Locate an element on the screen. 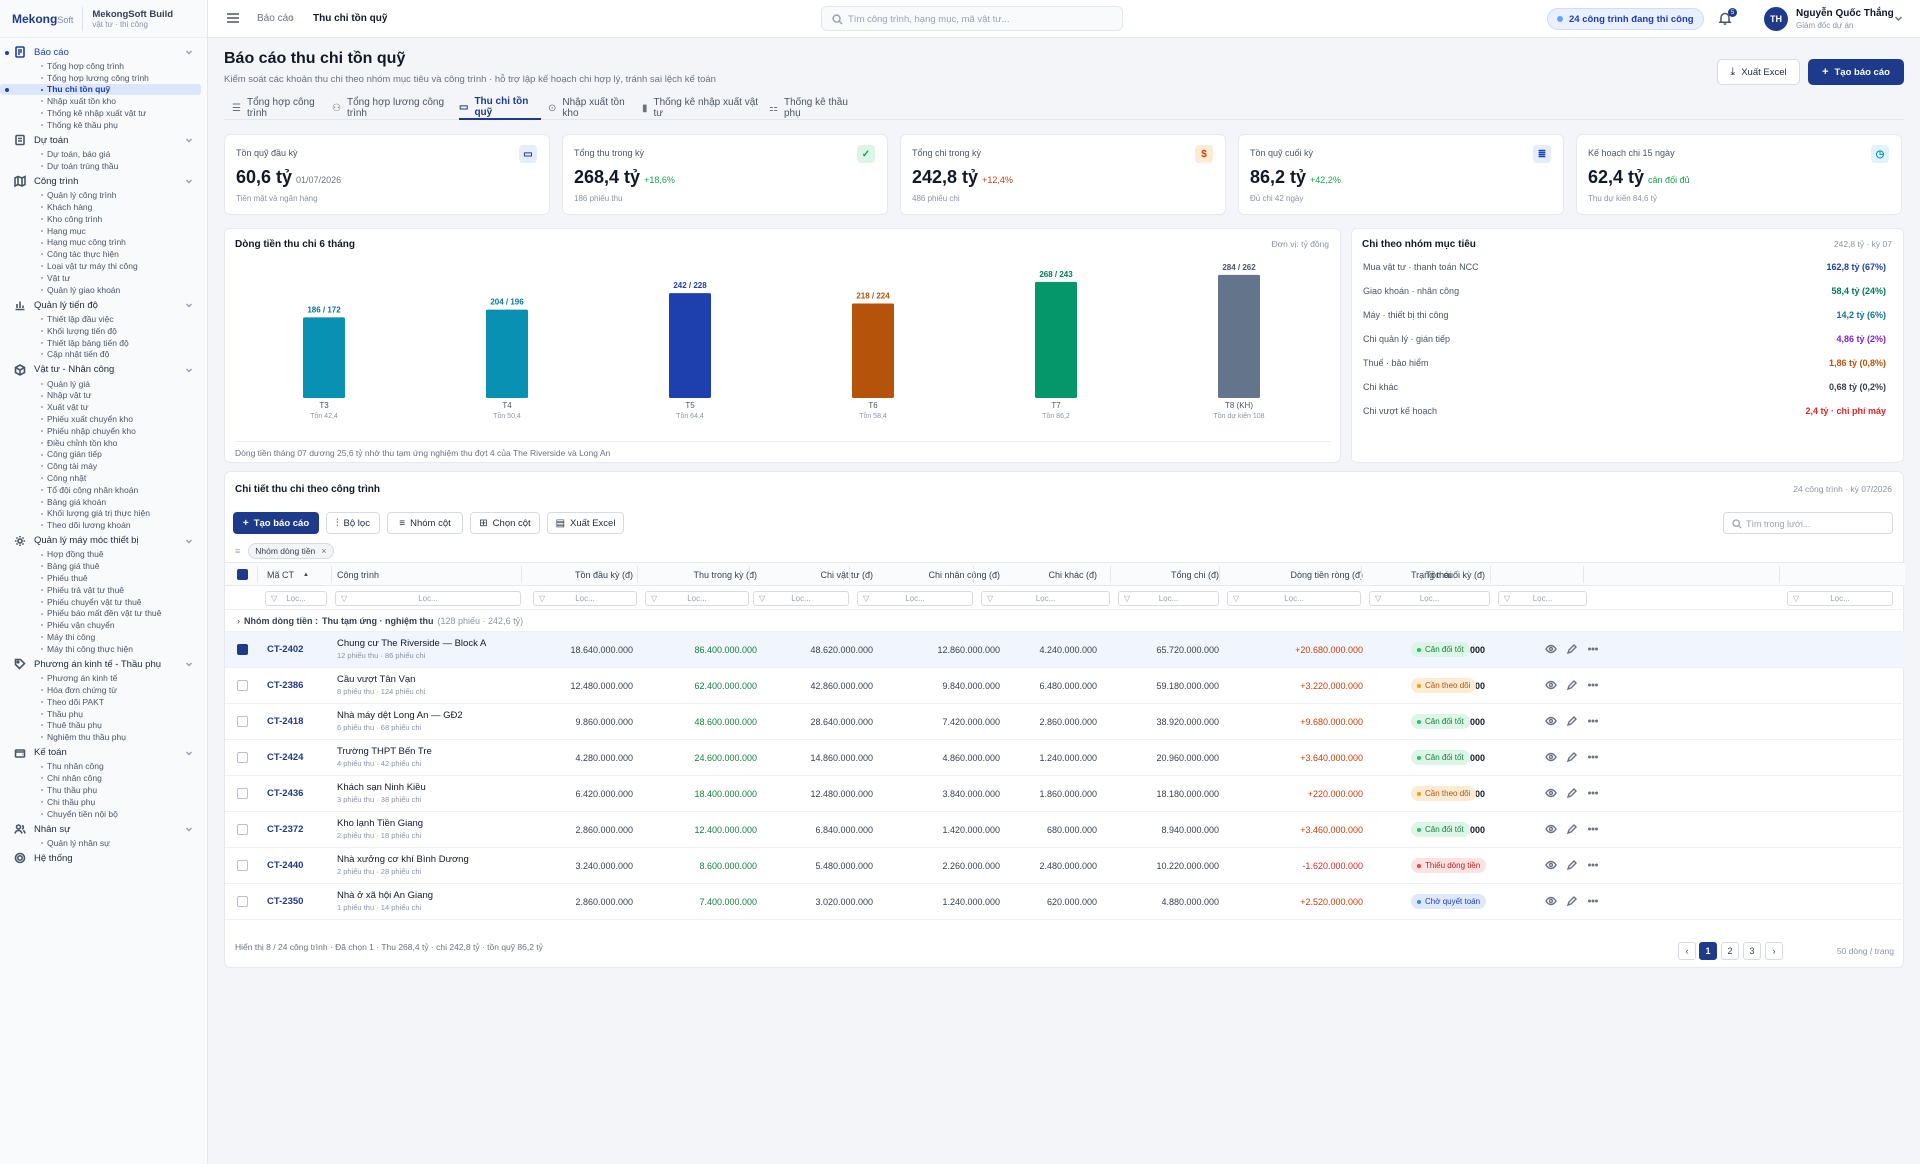 The image size is (1920, 1164). sidebar-item: Phiếu xuất chuyển kho is located at coordinates (103, 419).